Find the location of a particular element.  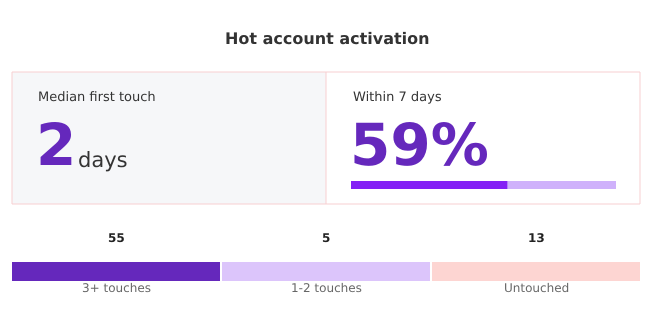

category-label: 1-2 touches is located at coordinates (326, 288).